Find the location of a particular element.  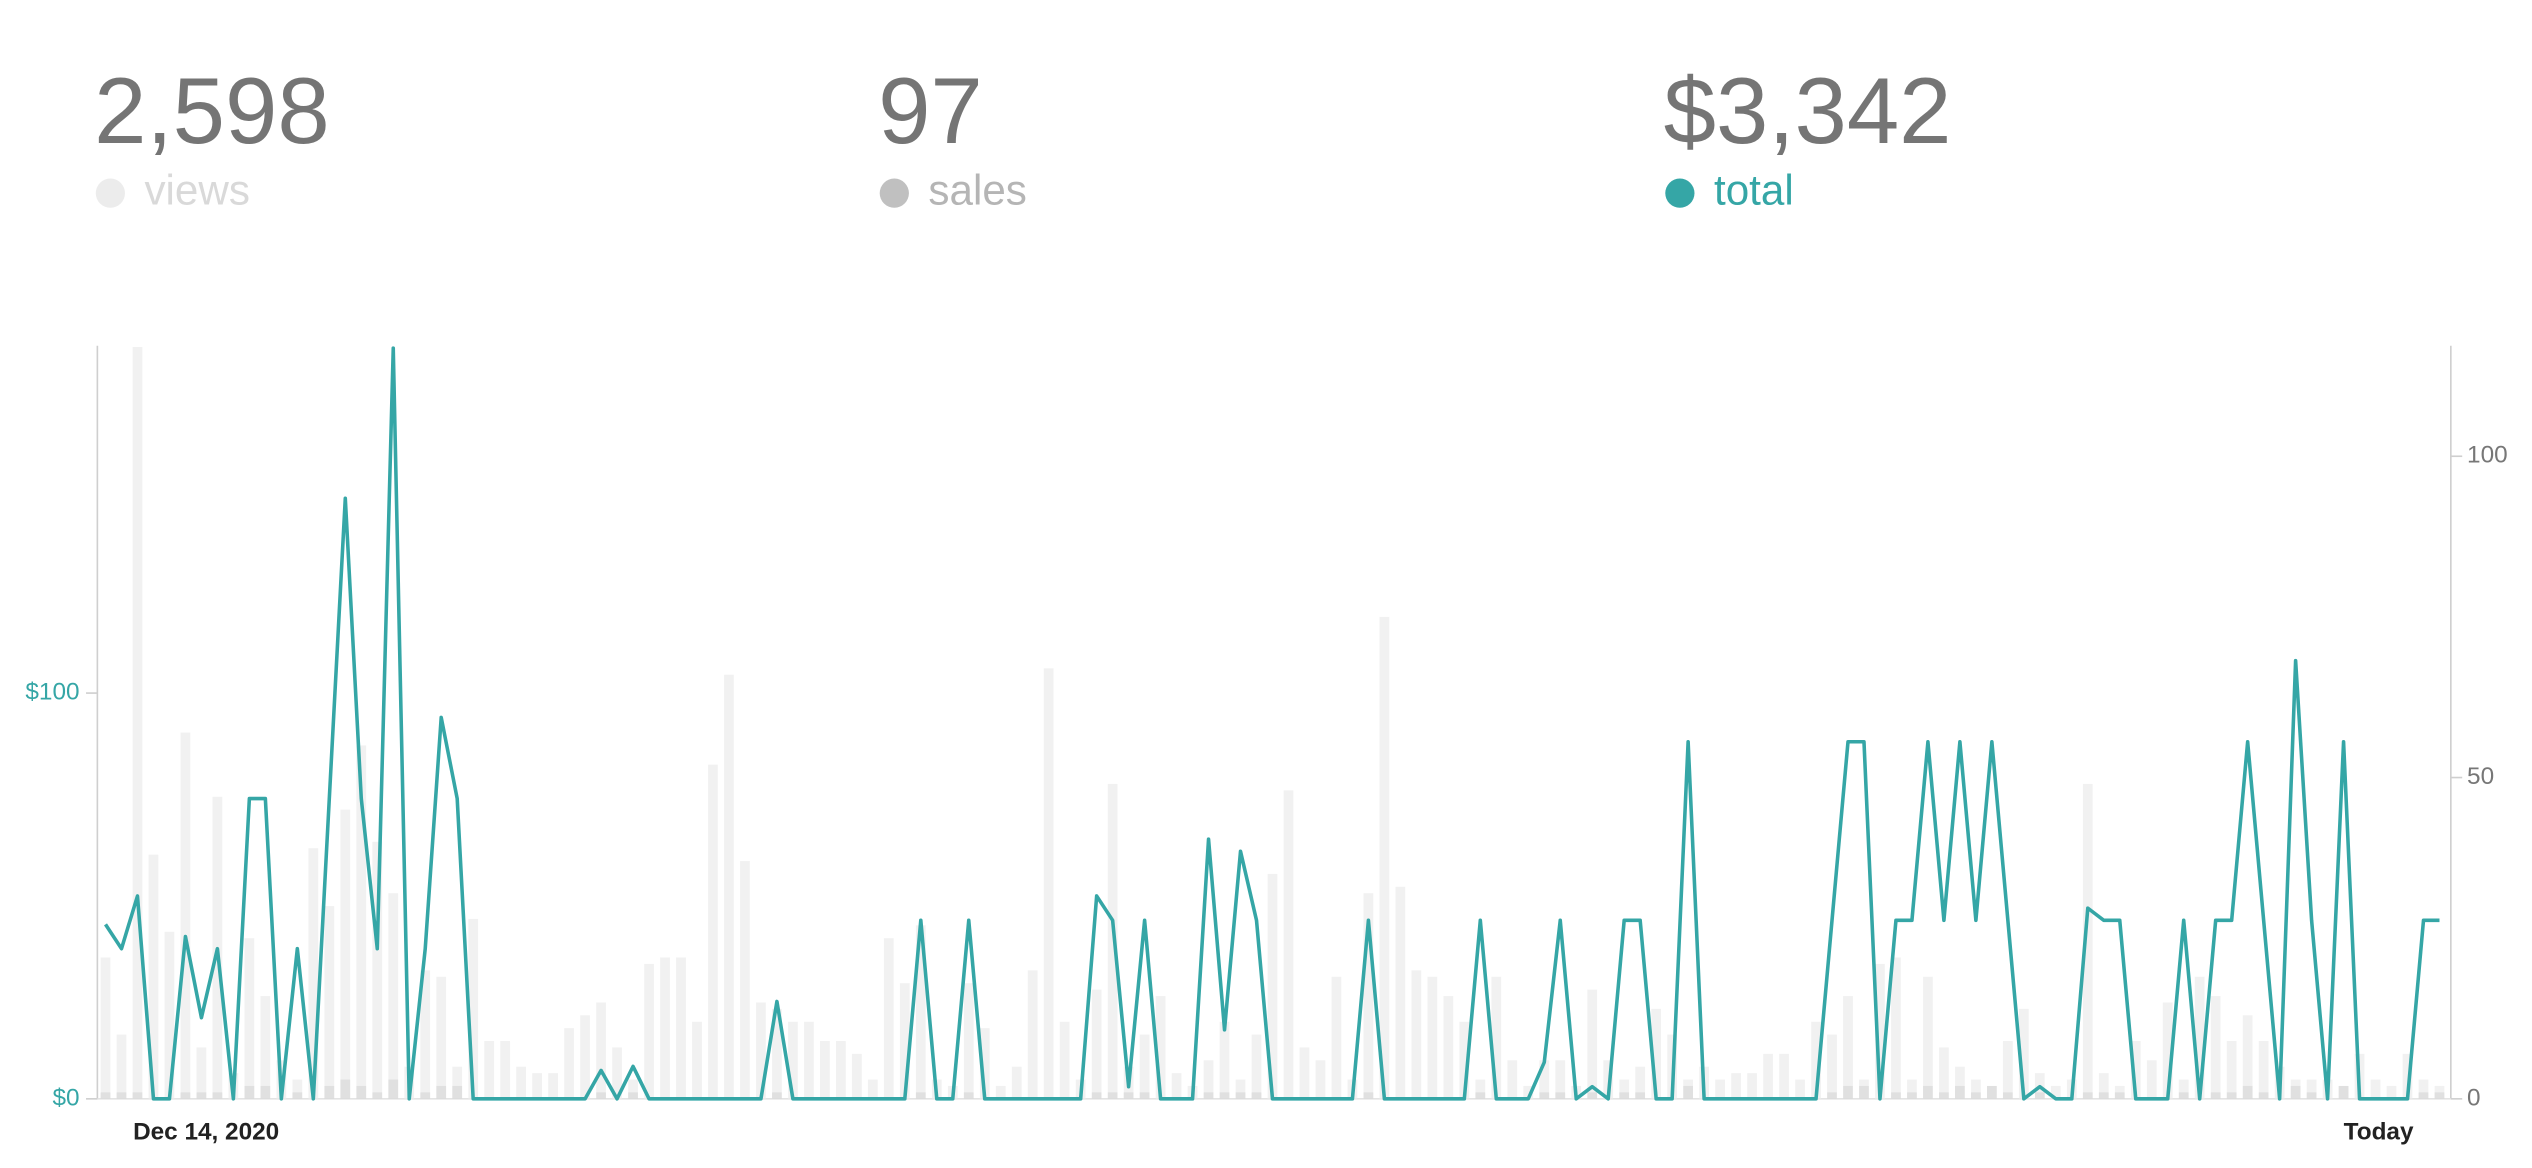

y-tick-label: $0 is located at coordinates (65, 1097).